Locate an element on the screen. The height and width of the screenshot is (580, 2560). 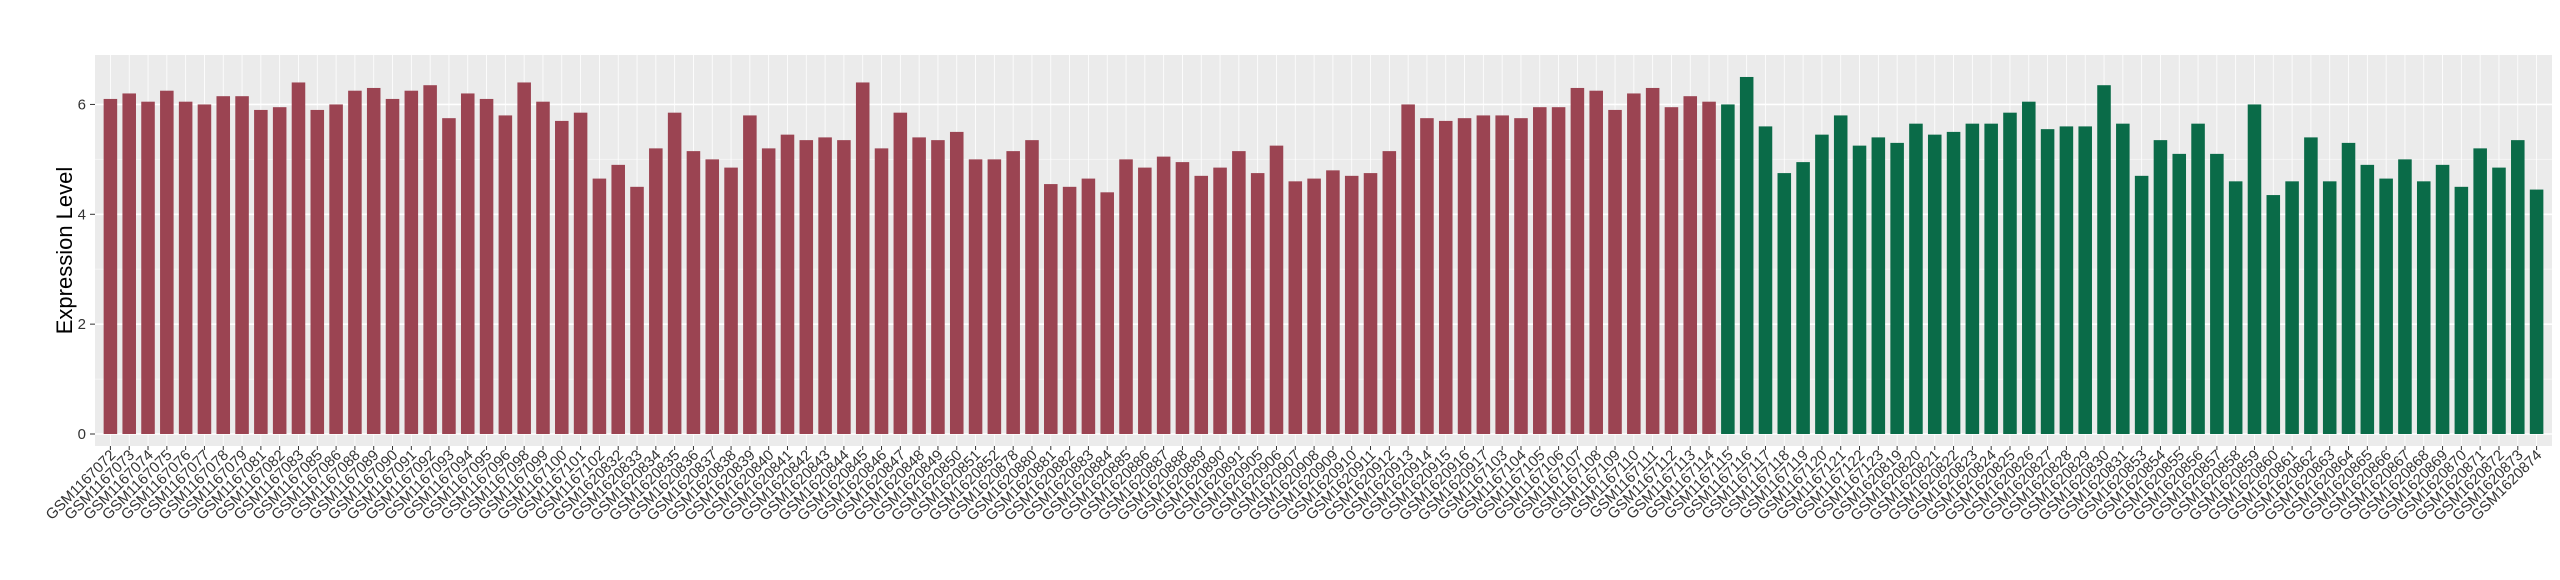
bar-GSM1620908 is located at coordinates (1314, 306).